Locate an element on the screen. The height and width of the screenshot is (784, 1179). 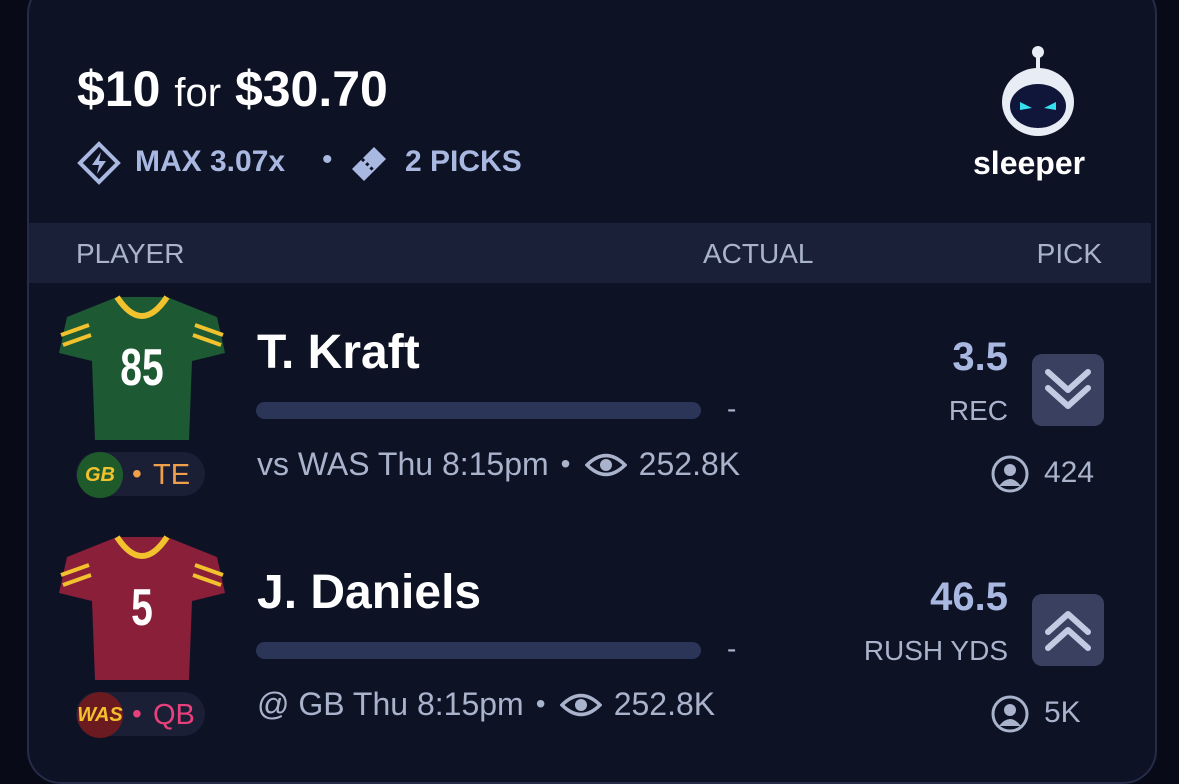
position: TE is located at coordinates (172, 475).